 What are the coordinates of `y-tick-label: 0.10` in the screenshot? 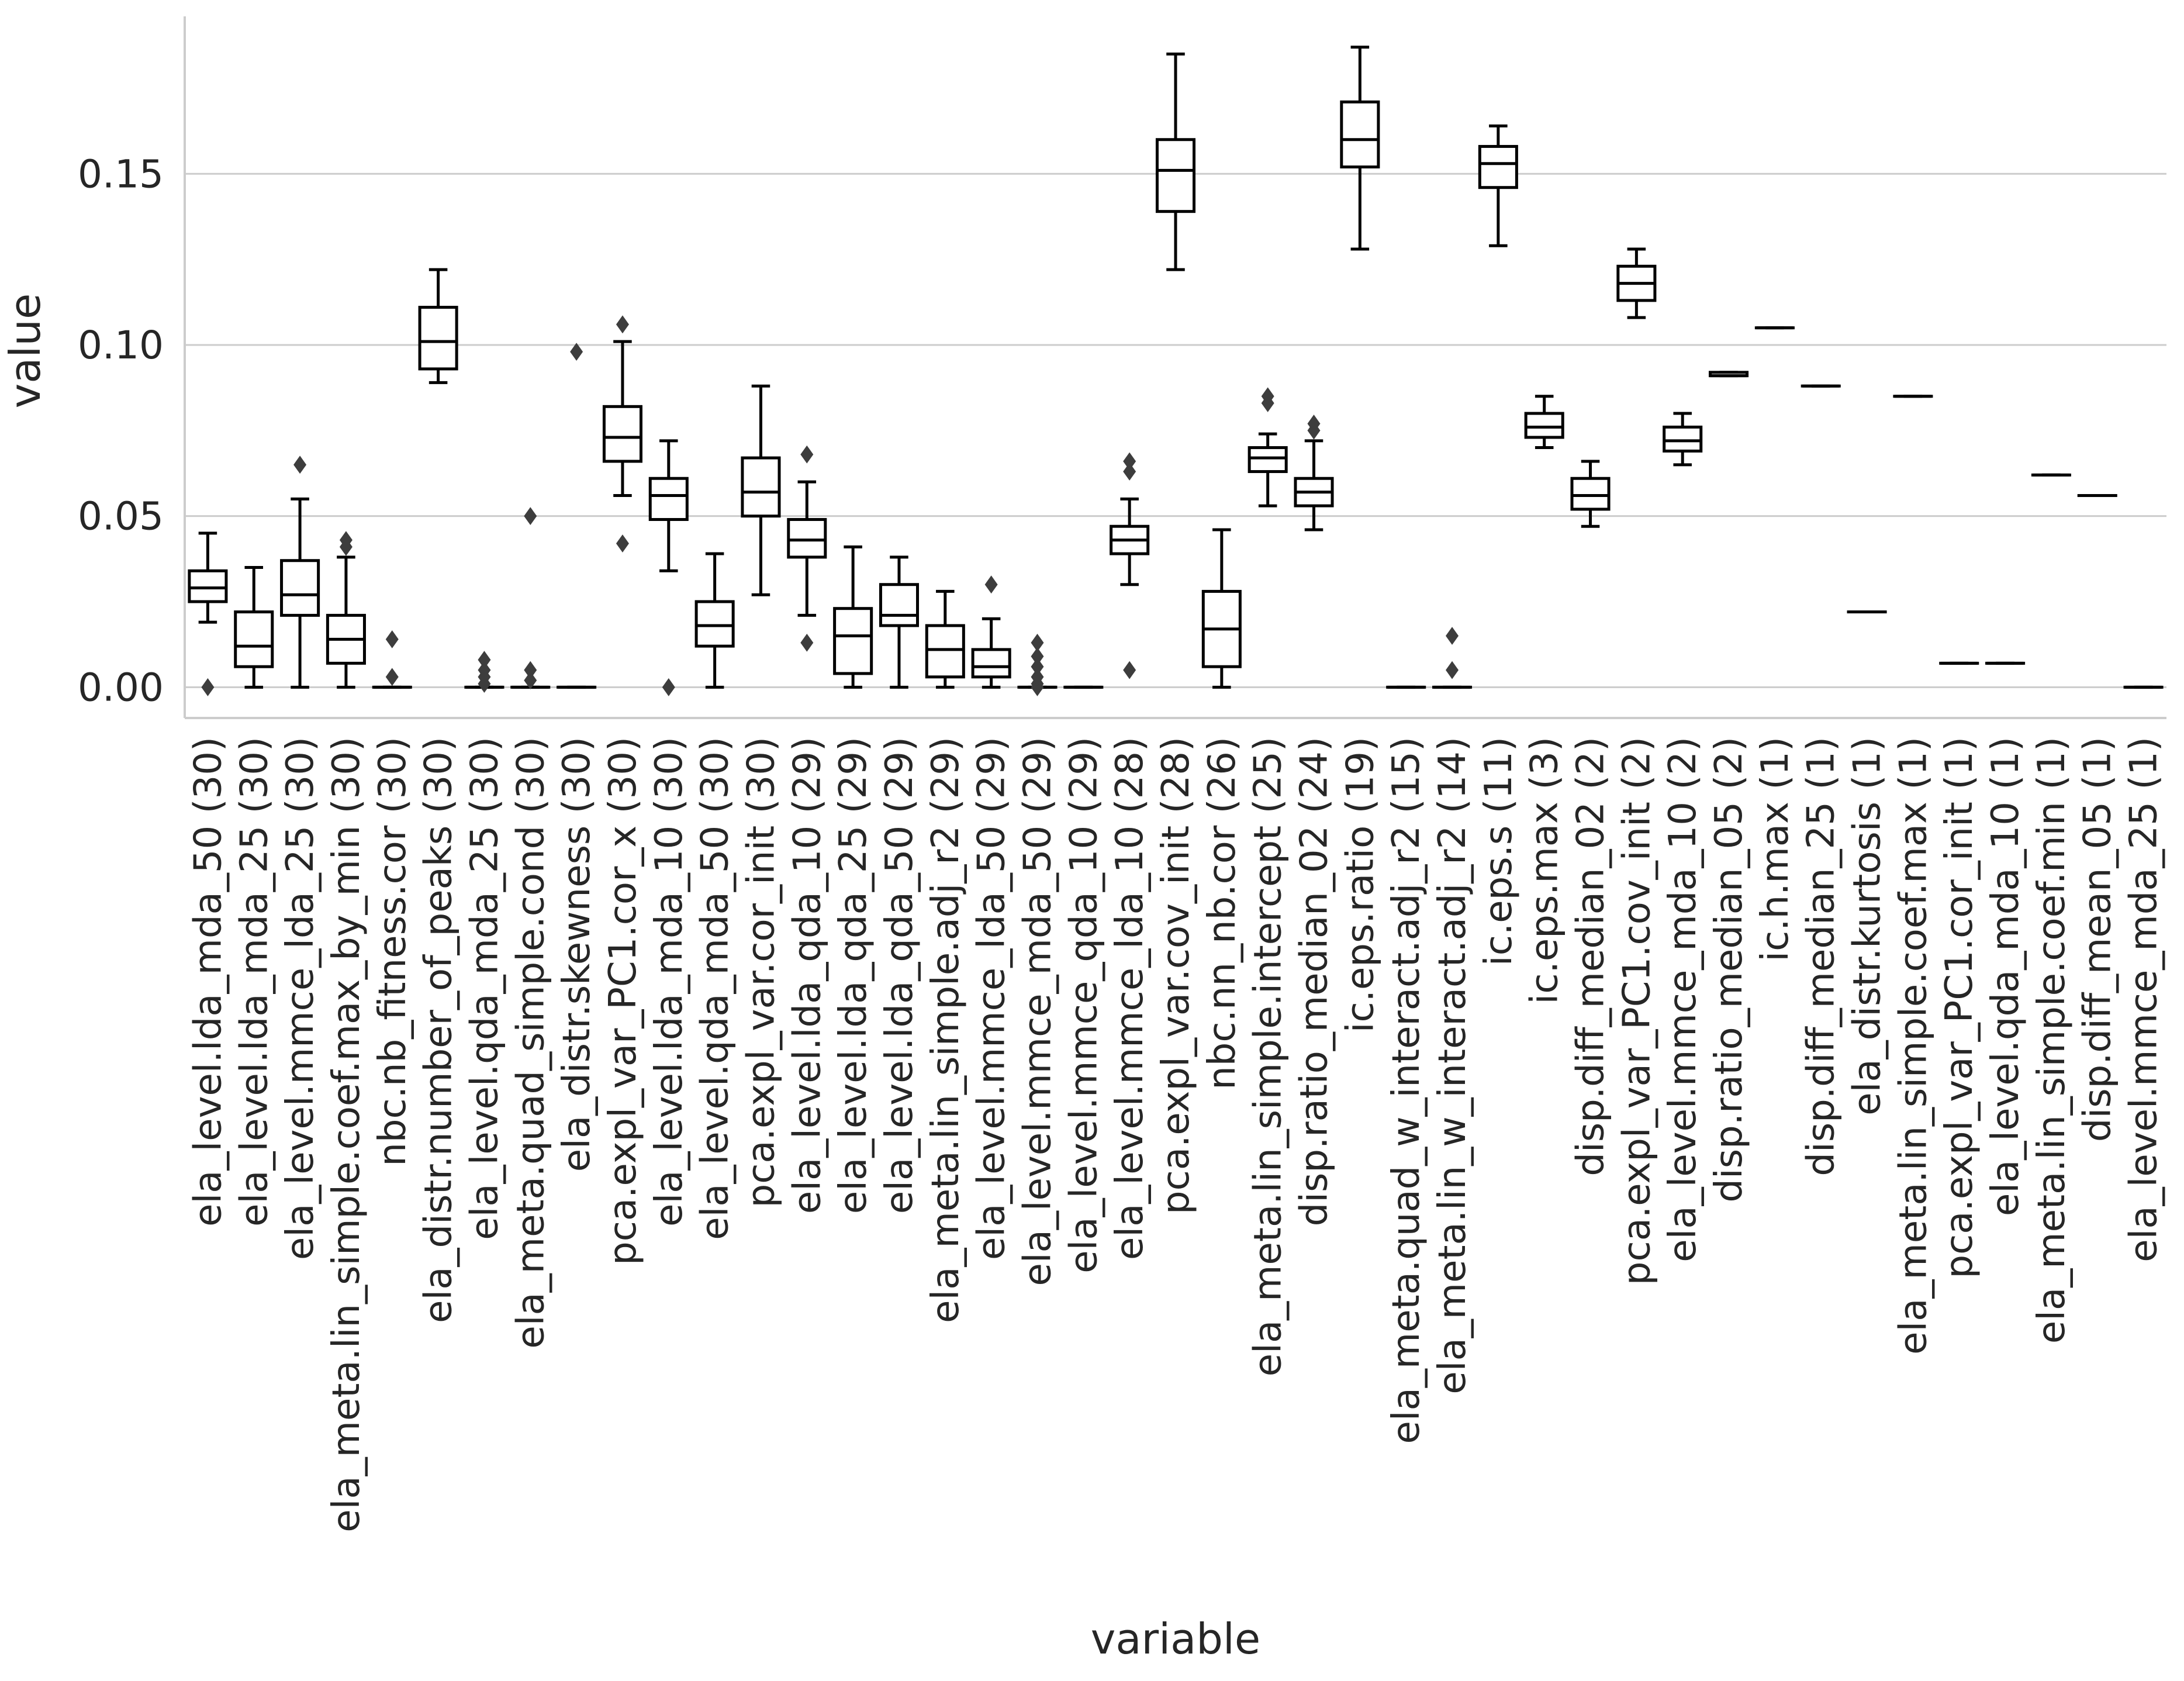 It's located at (121, 345).